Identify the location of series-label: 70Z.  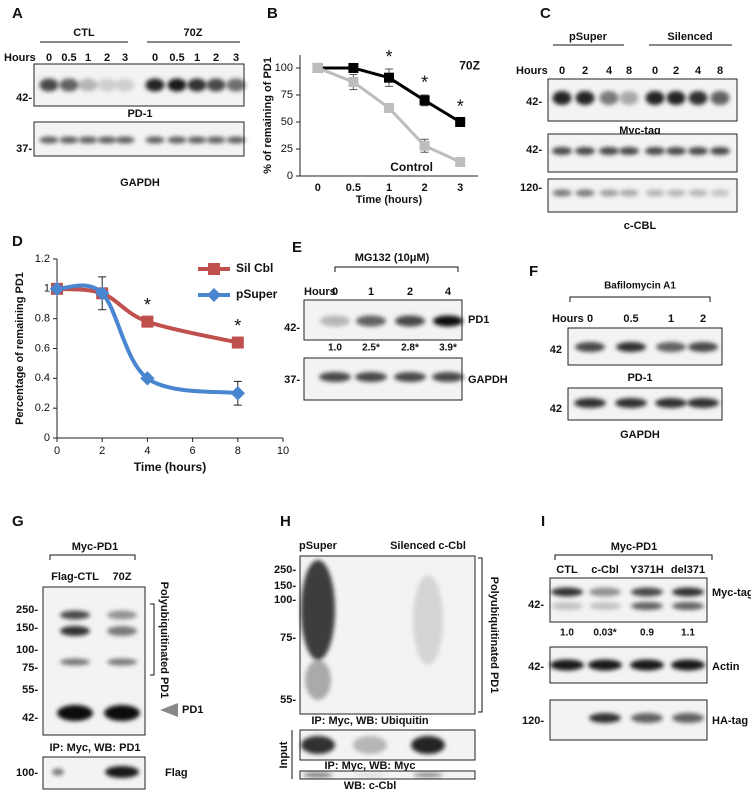
(469, 66).